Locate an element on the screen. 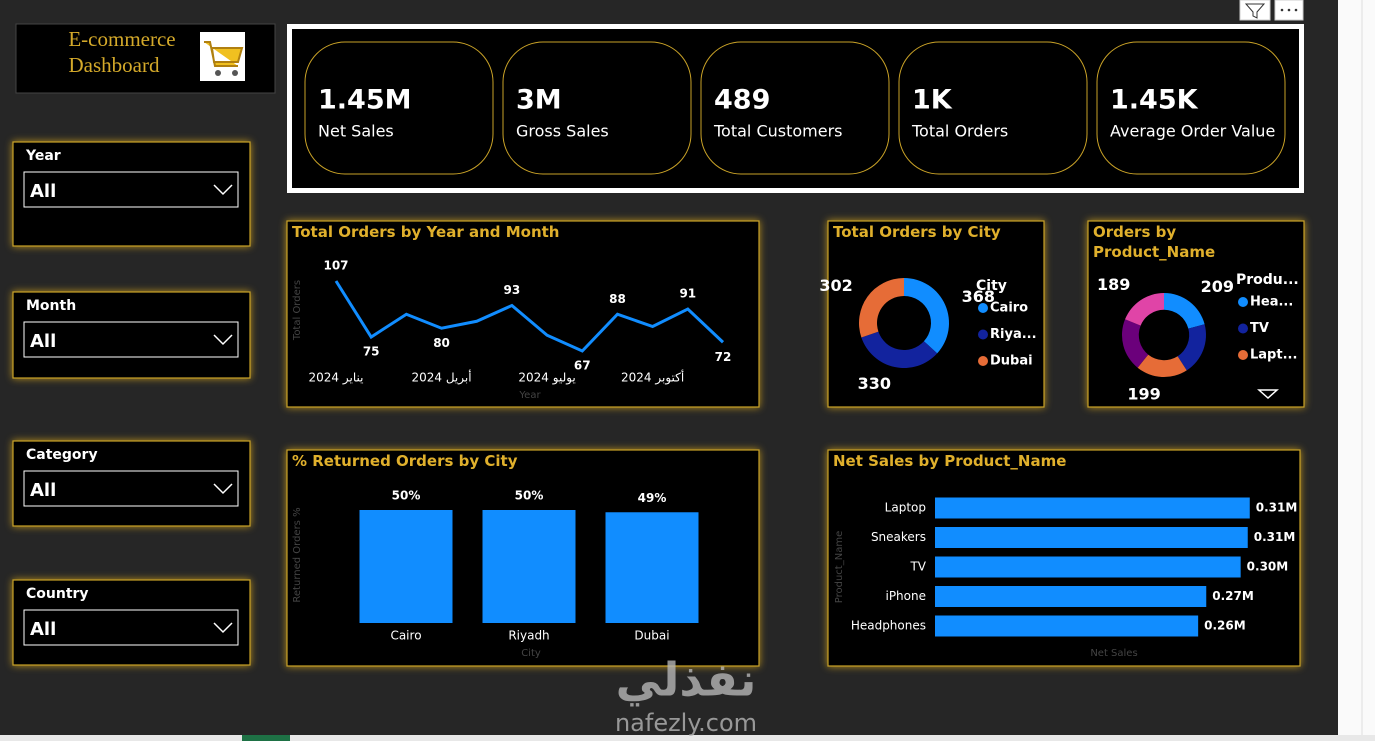 The height and width of the screenshot is (745, 1375). x-tick-label: أبريل 2024 is located at coordinates (441, 378).